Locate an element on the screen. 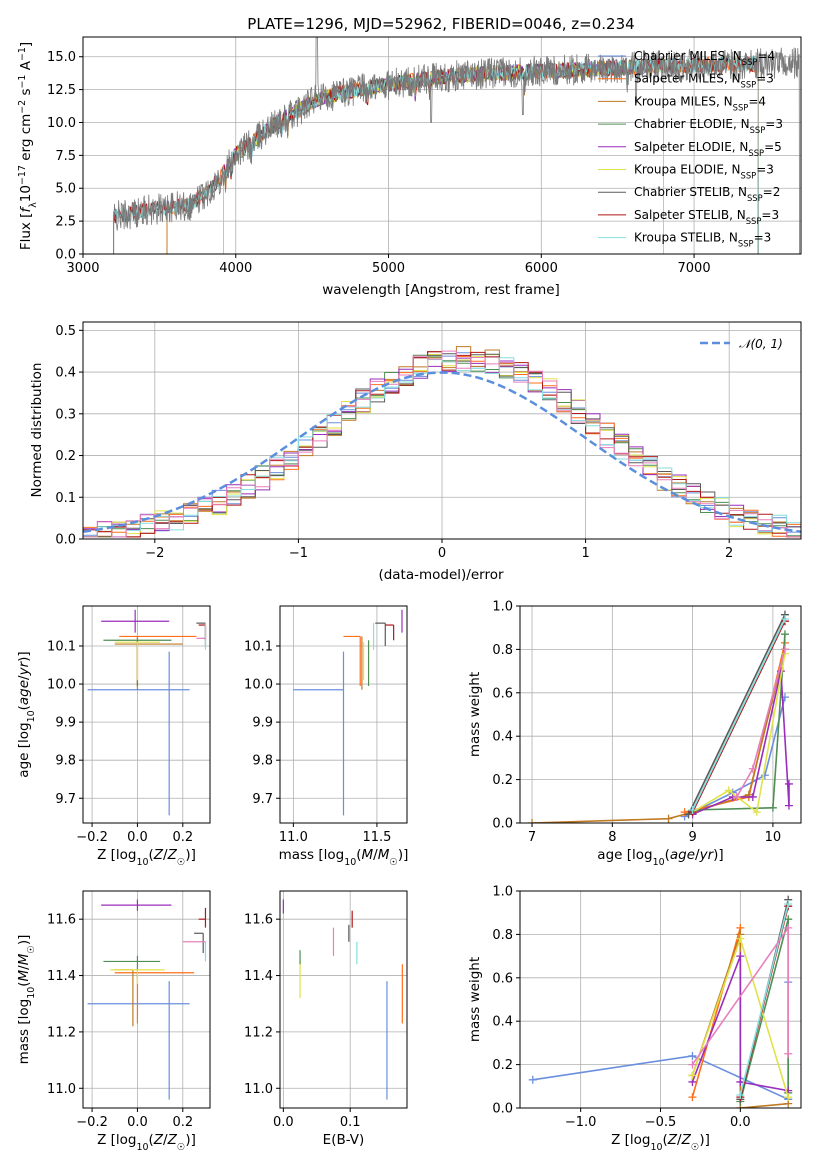  x-tick-label: 5000 is located at coordinates (388, 268).